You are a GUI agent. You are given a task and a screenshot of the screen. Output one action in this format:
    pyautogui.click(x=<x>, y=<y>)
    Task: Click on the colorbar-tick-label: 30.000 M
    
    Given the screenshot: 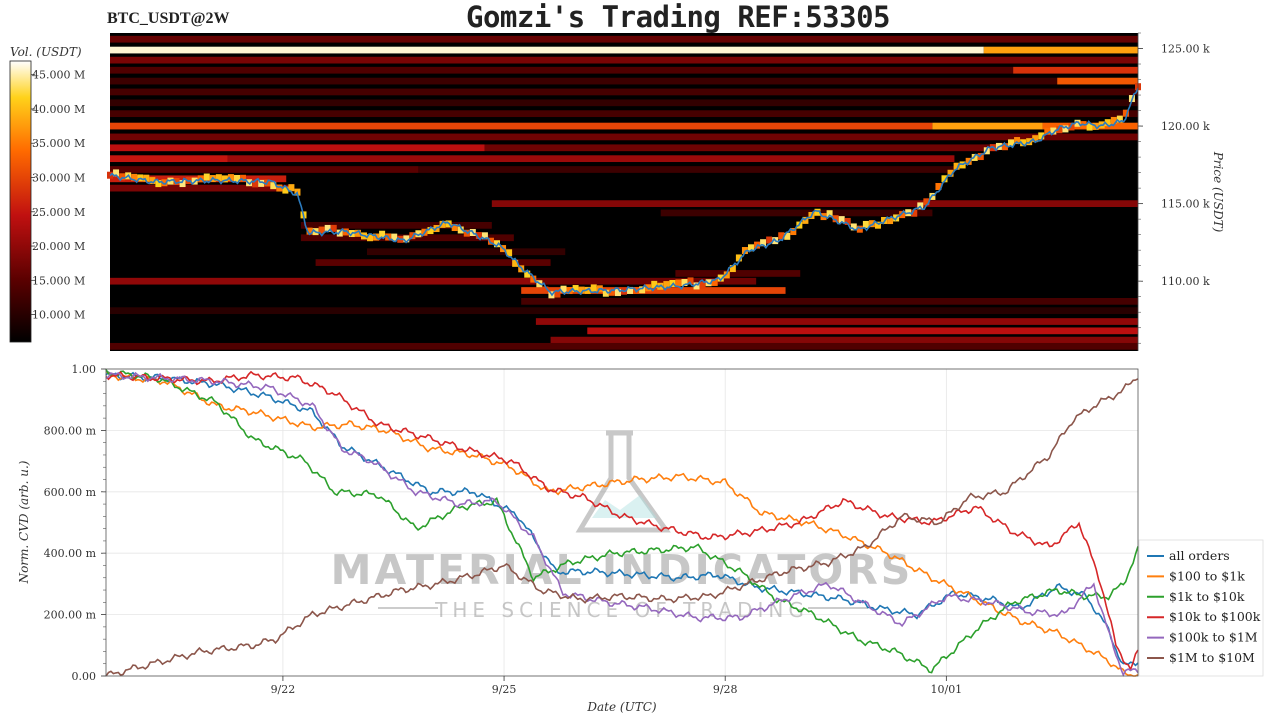 What is the action you would take?
    pyautogui.click(x=58, y=178)
    